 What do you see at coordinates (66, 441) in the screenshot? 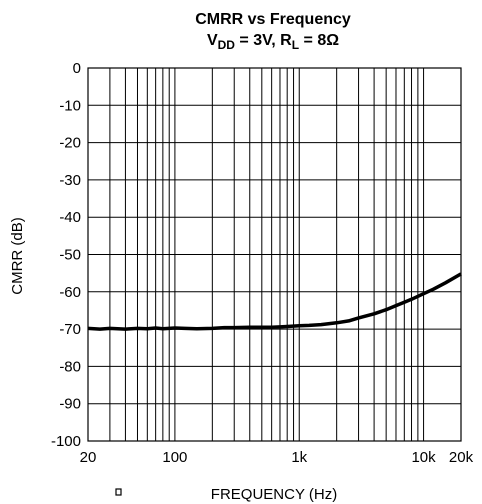
I see `y-tick-label: -100` at bounding box center [66, 441].